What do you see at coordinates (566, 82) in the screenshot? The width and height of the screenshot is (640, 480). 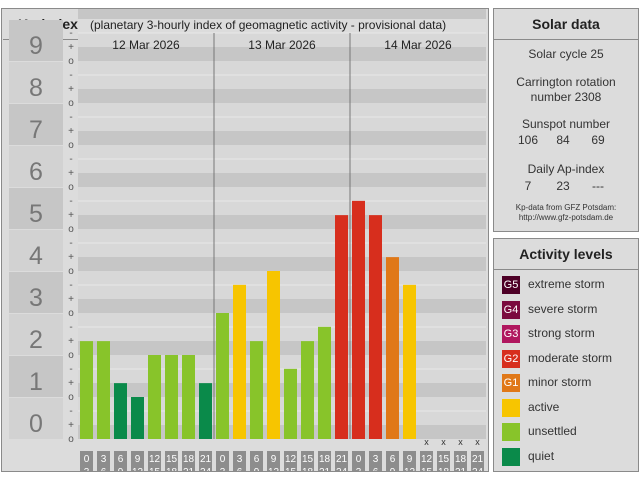 I see `carrington-rotation-line-1: Carrington rotation` at bounding box center [566, 82].